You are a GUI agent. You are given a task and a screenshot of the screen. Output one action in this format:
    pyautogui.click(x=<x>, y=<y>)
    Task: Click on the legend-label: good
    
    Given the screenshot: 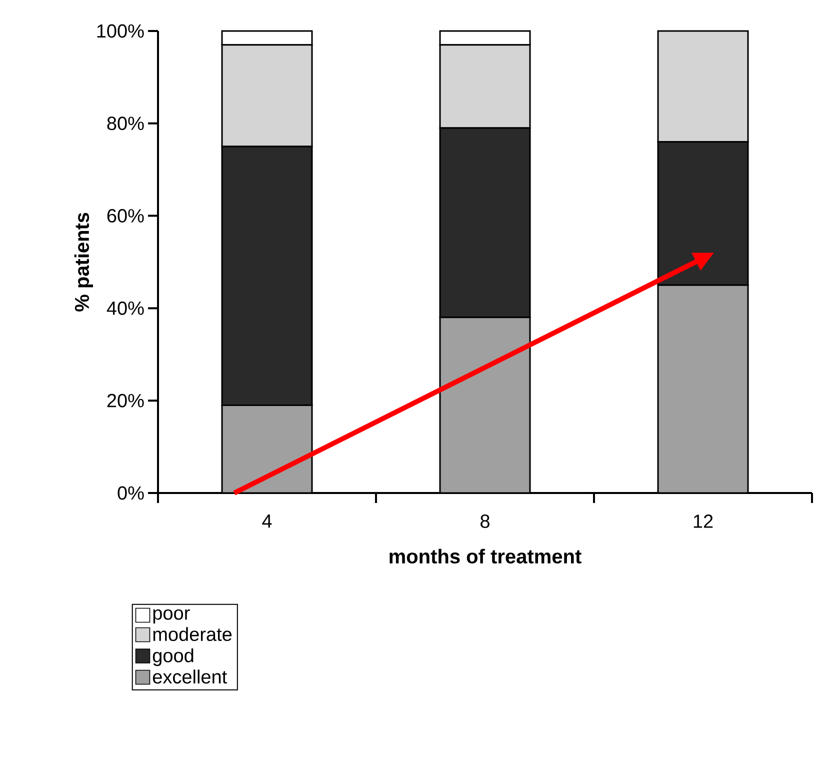 What is the action you would take?
    pyautogui.click(x=173, y=657)
    